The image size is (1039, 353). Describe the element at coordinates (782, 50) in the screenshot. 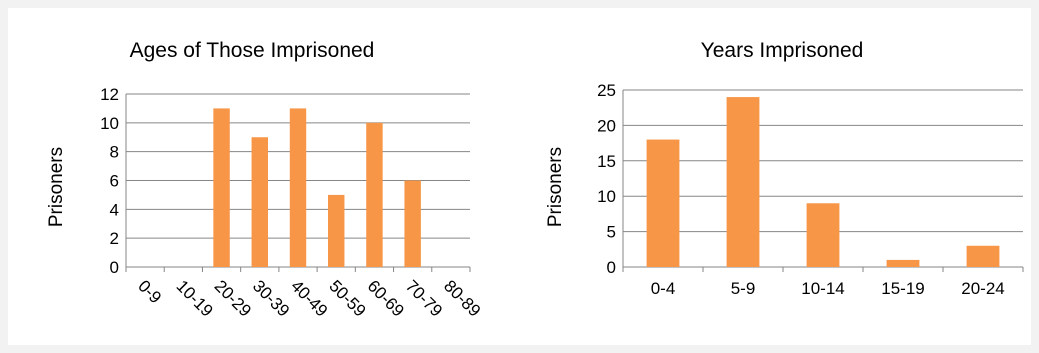

I see `years-chart-title: Years Imprisoned` at that location.